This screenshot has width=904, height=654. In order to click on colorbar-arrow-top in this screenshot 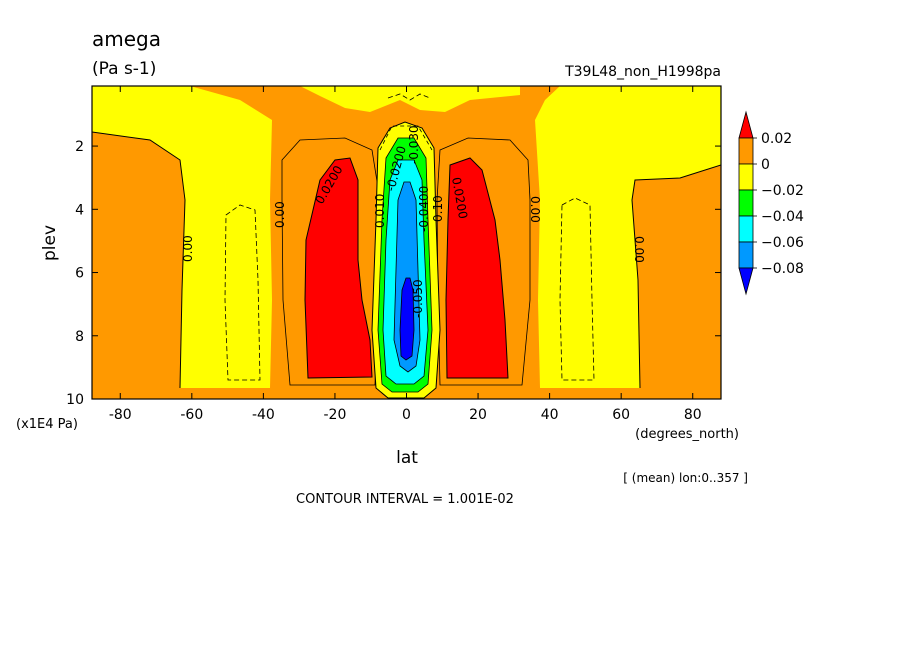, I will do `click(746, 124)`.